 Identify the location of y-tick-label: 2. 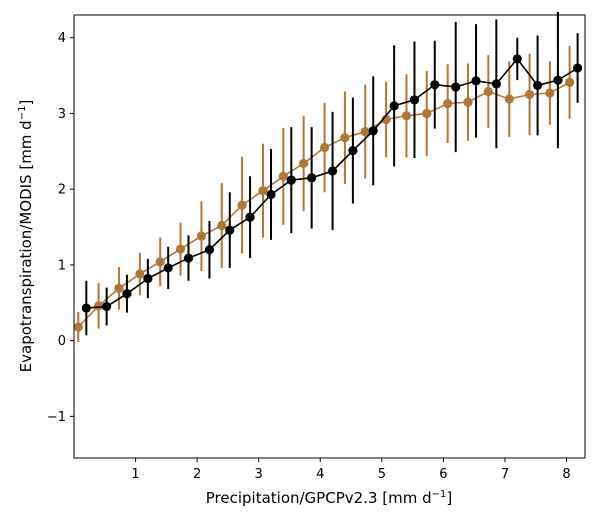
(62, 190).